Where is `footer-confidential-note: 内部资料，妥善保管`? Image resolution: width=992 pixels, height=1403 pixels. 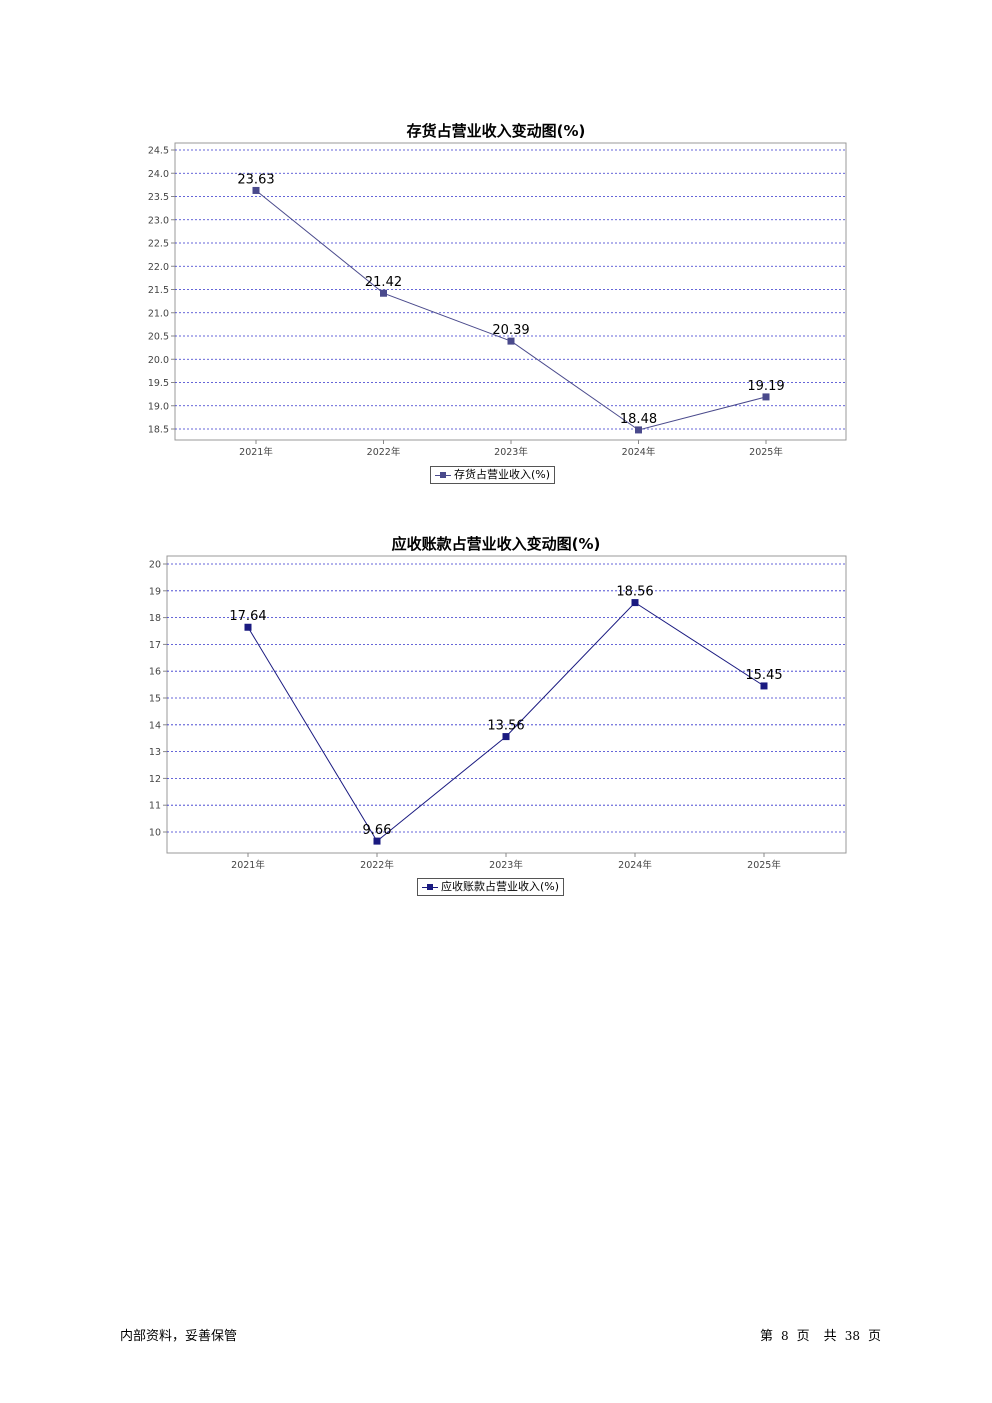 footer-confidential-note: 内部资料，妥善保管 is located at coordinates (179, 1336).